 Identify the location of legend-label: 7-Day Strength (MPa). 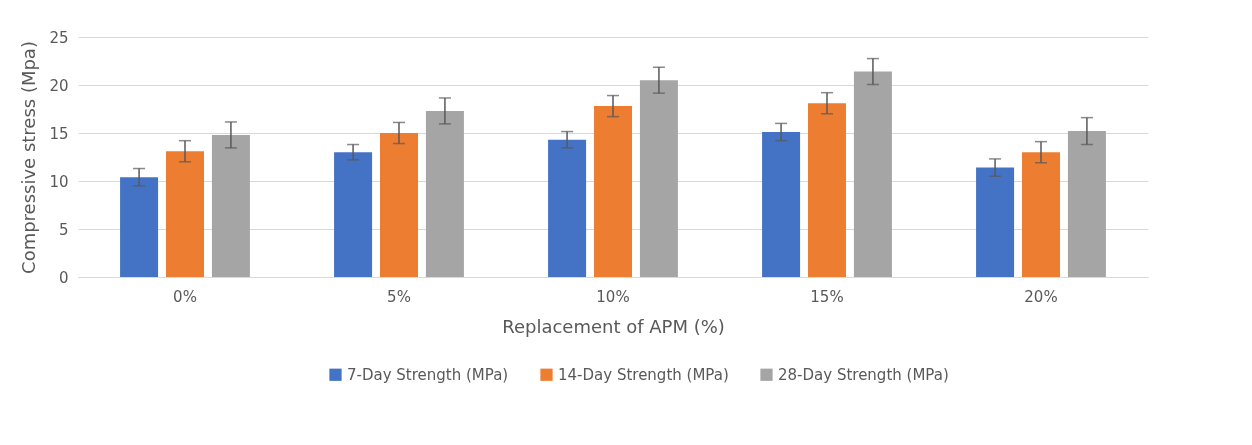
(428, 374).